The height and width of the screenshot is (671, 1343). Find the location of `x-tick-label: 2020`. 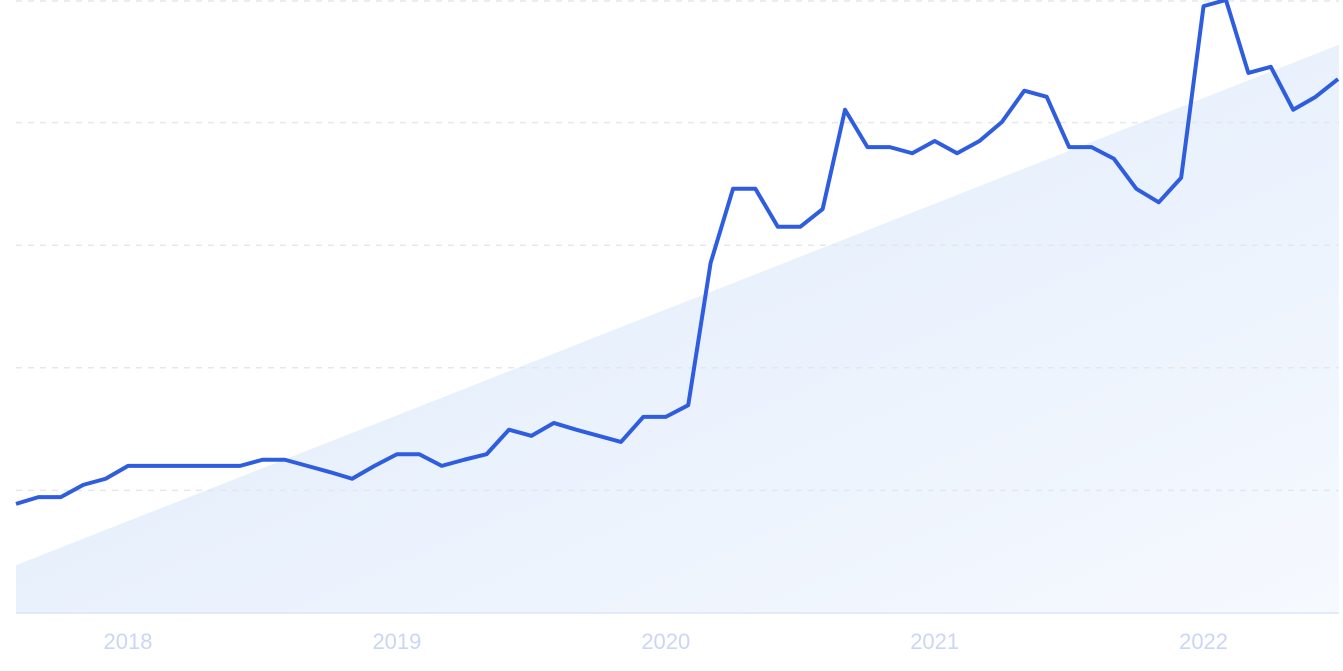

x-tick-label: 2020 is located at coordinates (665, 641).